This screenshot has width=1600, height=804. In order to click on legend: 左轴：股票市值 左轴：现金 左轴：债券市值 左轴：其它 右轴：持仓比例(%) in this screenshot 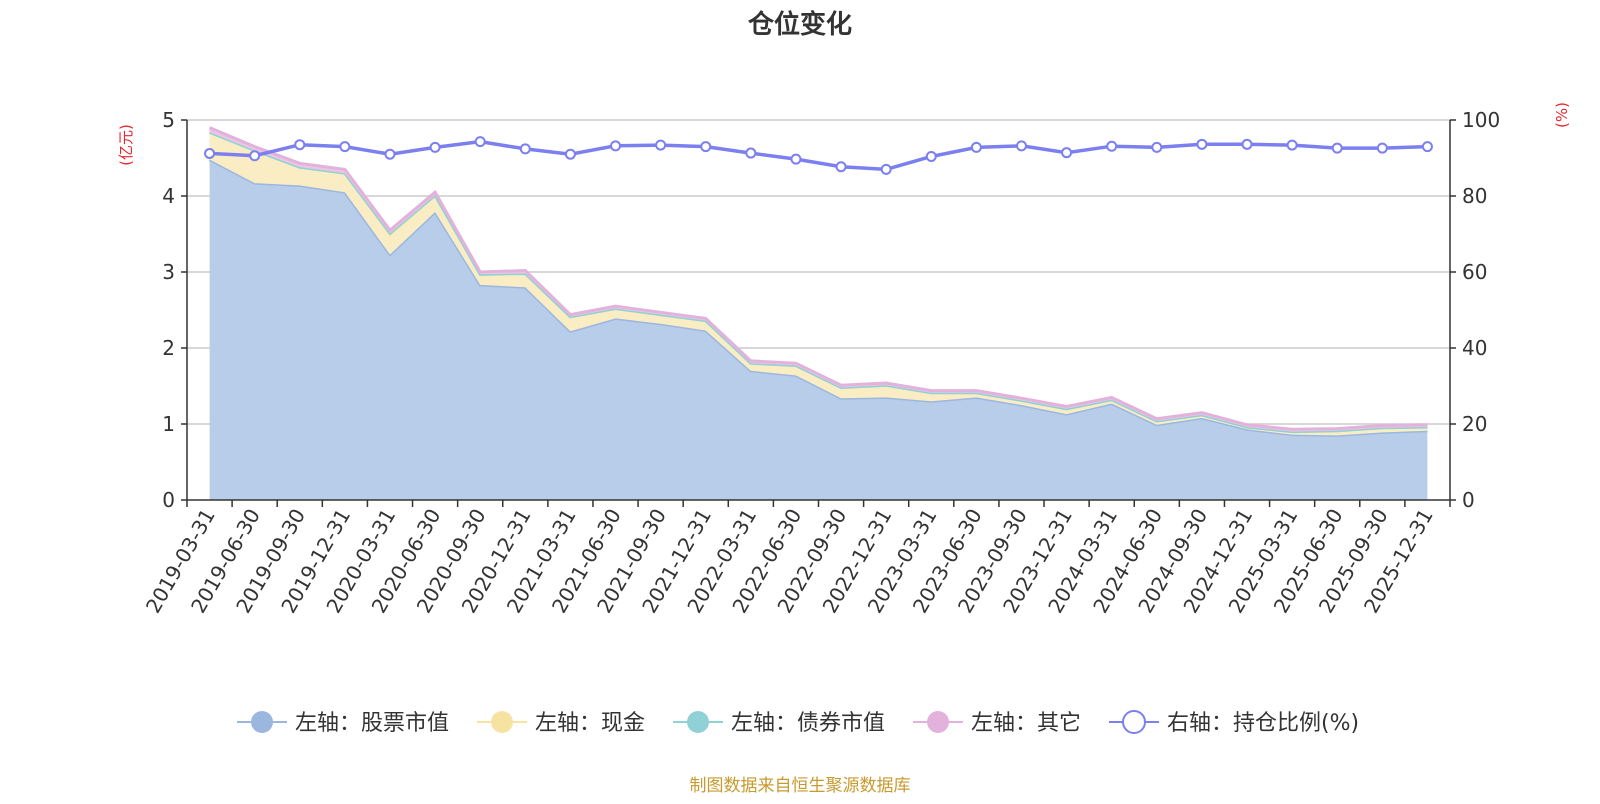, I will do `click(798, 723)`.